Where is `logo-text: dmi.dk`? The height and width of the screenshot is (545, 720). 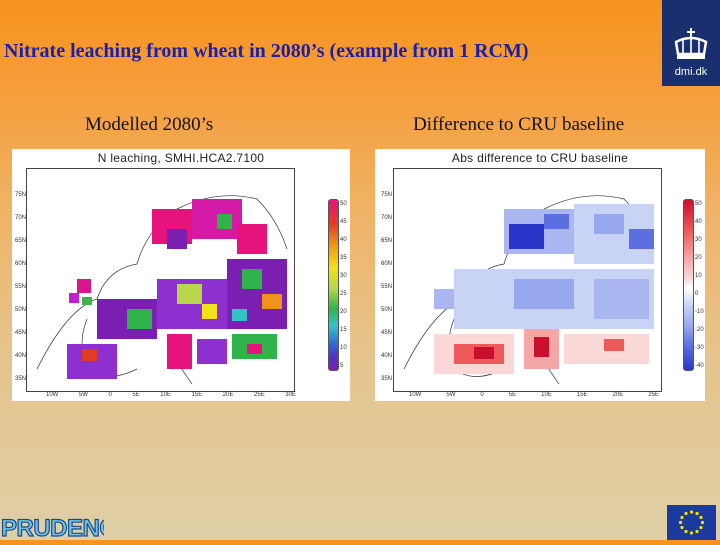 logo-text: dmi.dk is located at coordinates (691, 72).